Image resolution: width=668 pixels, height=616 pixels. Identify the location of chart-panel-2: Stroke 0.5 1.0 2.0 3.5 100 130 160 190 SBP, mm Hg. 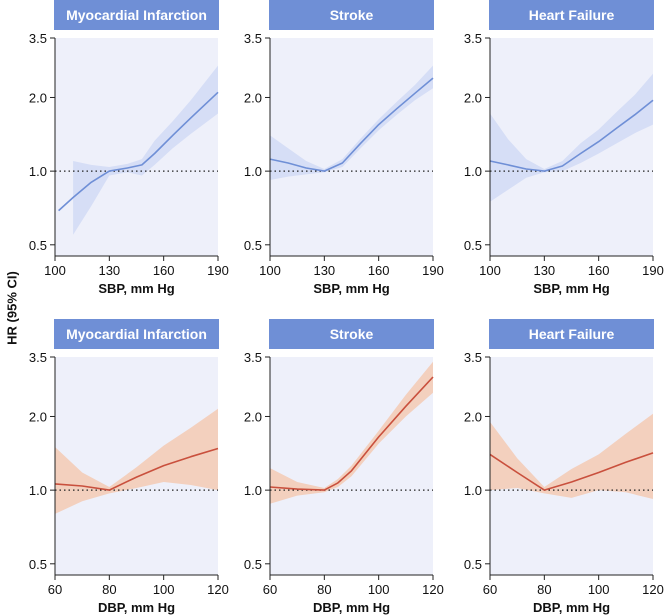
(344, 148).